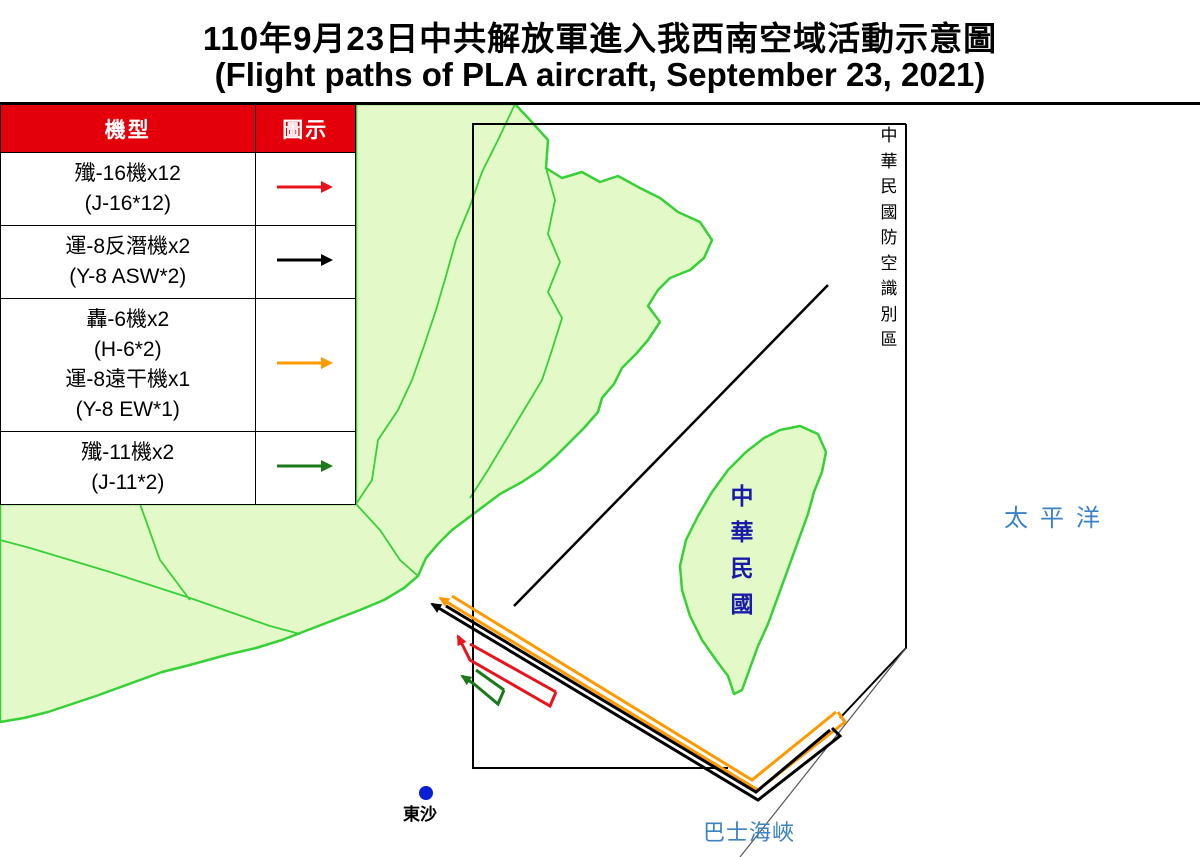  I want to click on orange-flight-path, so click(643, 694).